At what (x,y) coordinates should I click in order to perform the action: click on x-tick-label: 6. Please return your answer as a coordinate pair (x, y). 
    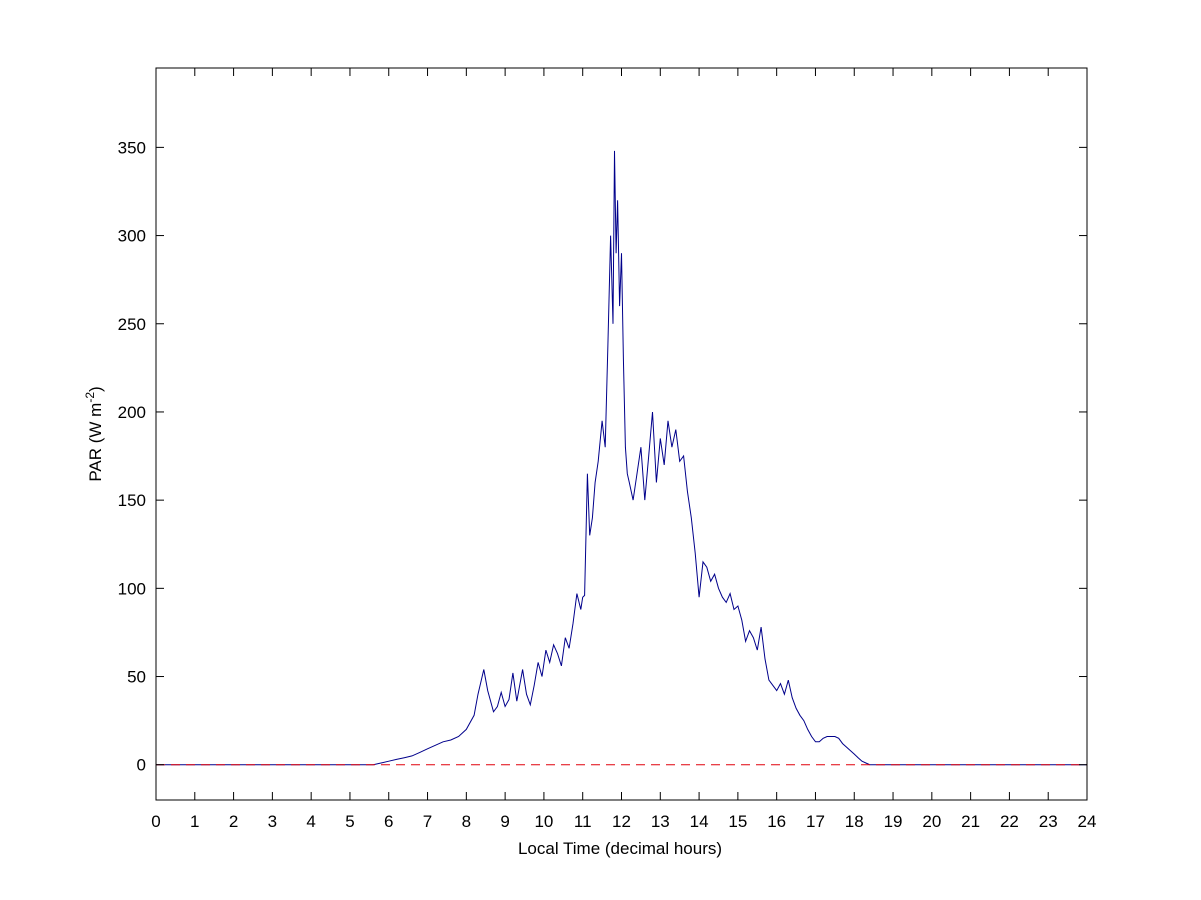
    Looking at the image, I should click on (388, 821).